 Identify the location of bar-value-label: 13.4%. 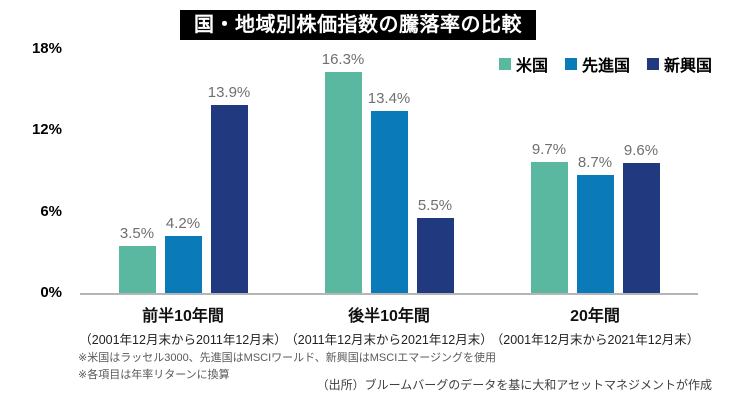
(389, 99).